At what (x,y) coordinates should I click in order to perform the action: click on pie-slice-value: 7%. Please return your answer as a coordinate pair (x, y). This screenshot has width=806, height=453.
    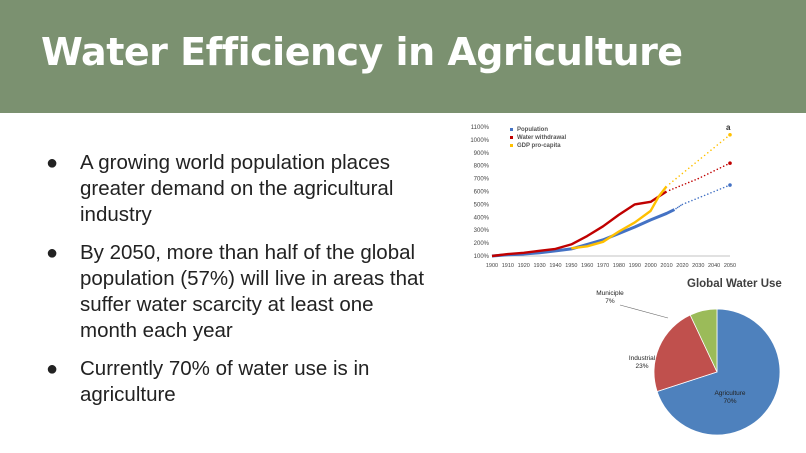
    Looking at the image, I should click on (610, 301).